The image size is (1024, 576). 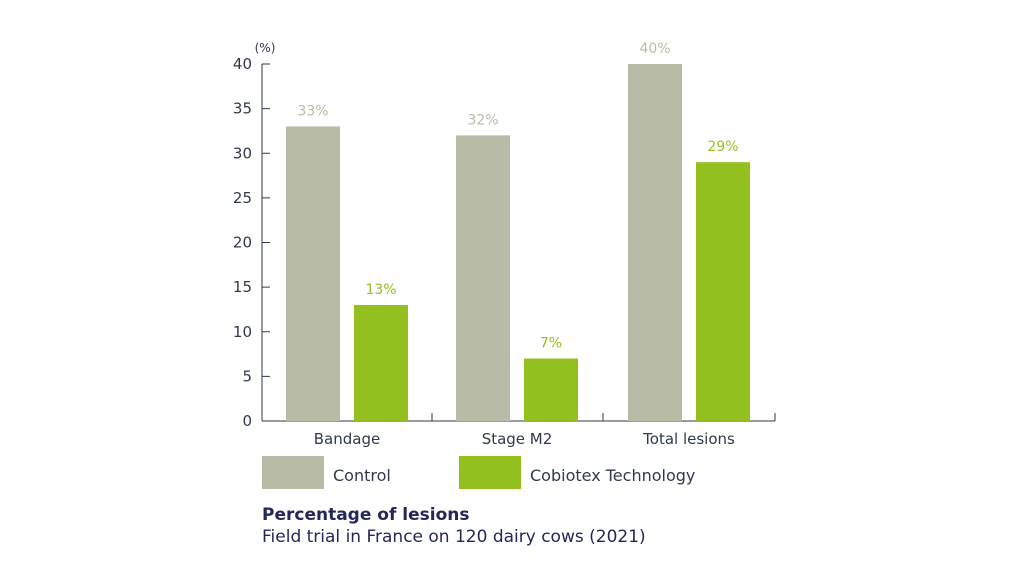 I want to click on data-label: 32%, so click(x=482, y=120).